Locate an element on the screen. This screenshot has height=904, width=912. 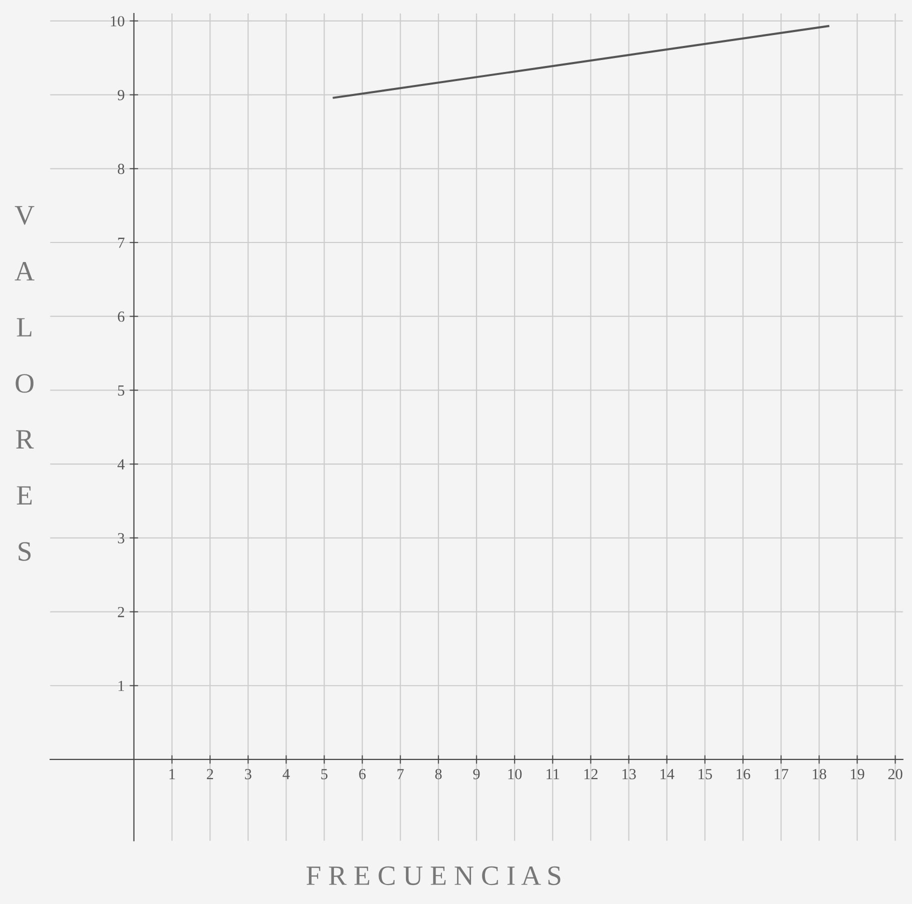
text: VALORES is located at coordinates (24, 383).